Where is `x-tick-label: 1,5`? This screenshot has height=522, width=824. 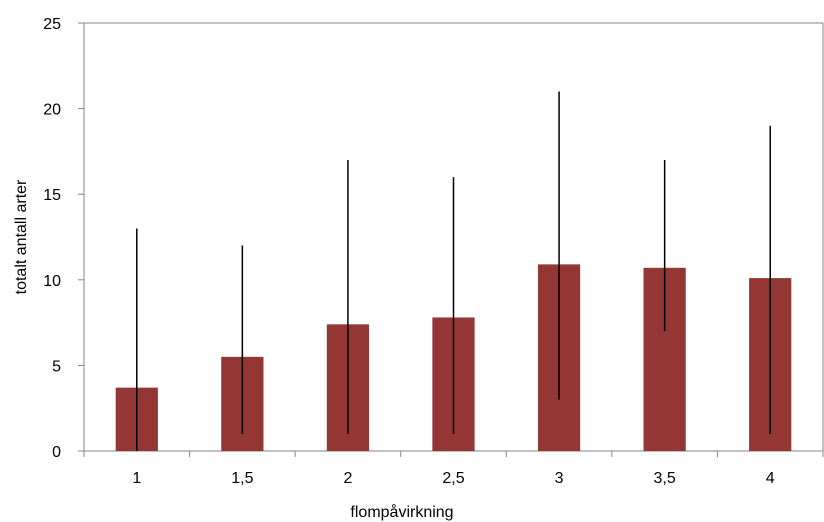 x-tick-label: 1,5 is located at coordinates (242, 478).